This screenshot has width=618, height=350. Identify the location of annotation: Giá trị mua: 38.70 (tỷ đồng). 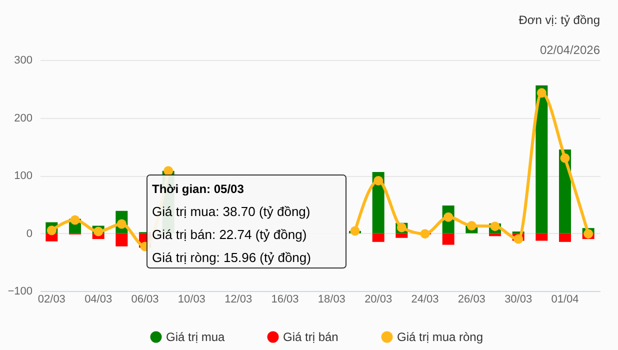
(231, 211).